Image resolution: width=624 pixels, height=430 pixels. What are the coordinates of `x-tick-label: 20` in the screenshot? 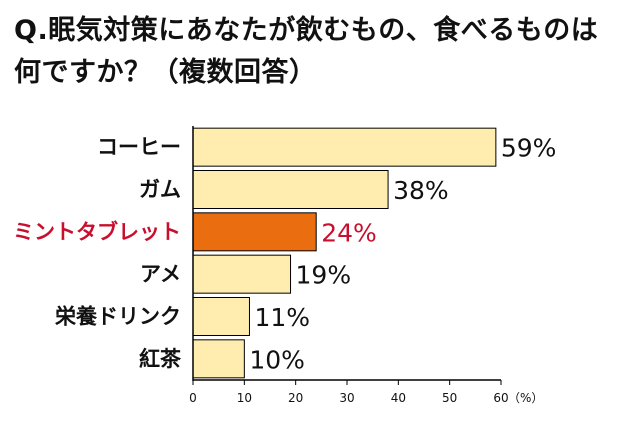 It's located at (295, 398).